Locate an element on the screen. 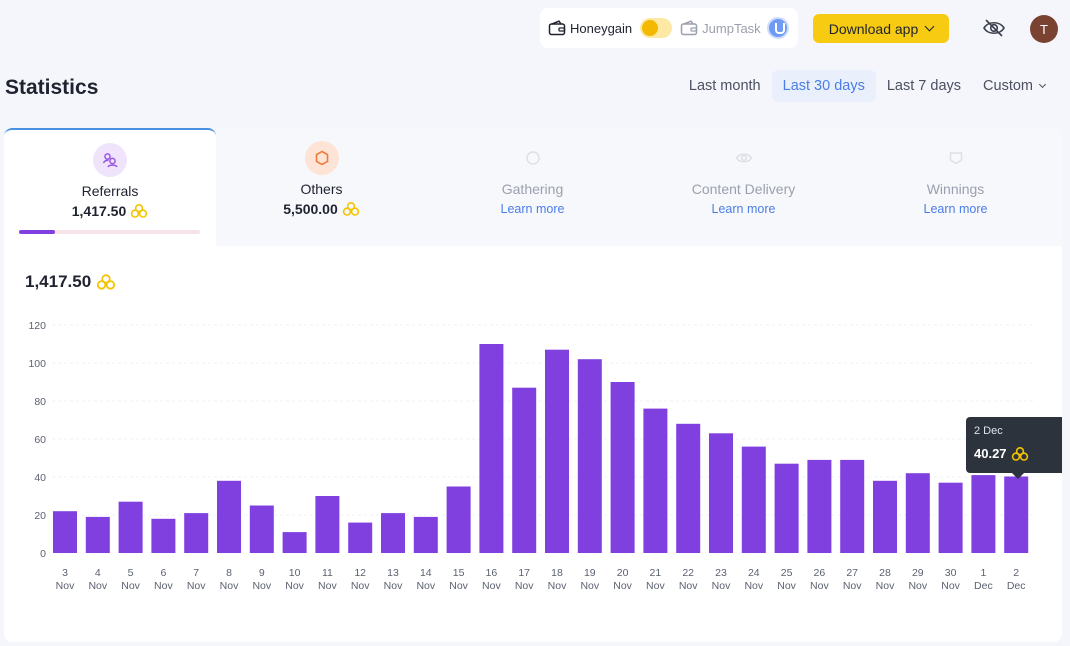  period-last-month: Last month is located at coordinates (724, 86).